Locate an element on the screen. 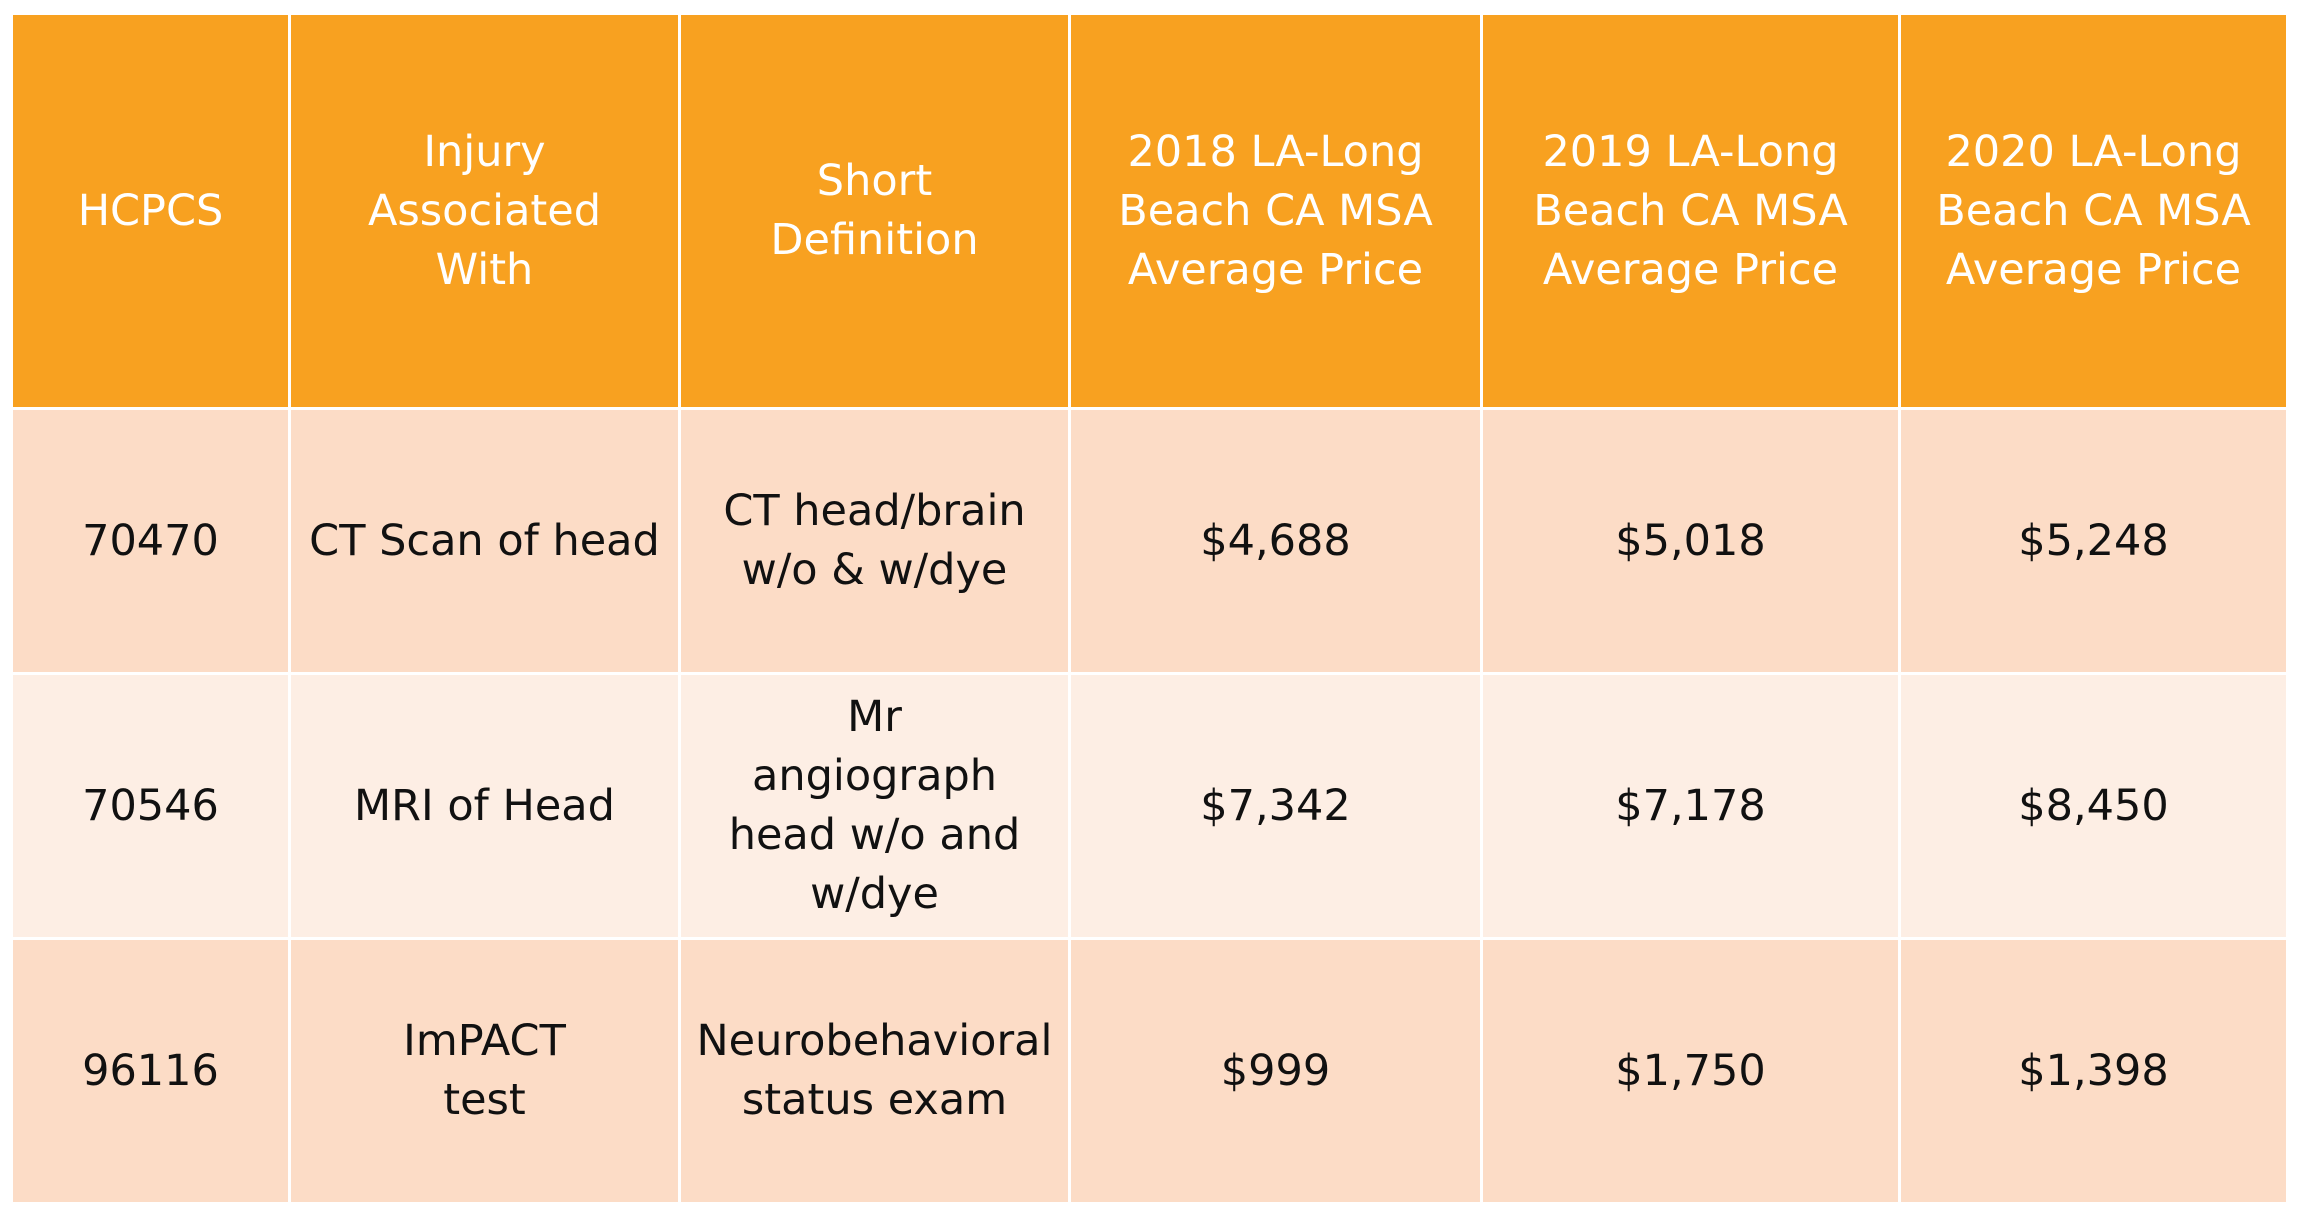  cell-2018-price: $4,688 is located at coordinates (1275, 541).